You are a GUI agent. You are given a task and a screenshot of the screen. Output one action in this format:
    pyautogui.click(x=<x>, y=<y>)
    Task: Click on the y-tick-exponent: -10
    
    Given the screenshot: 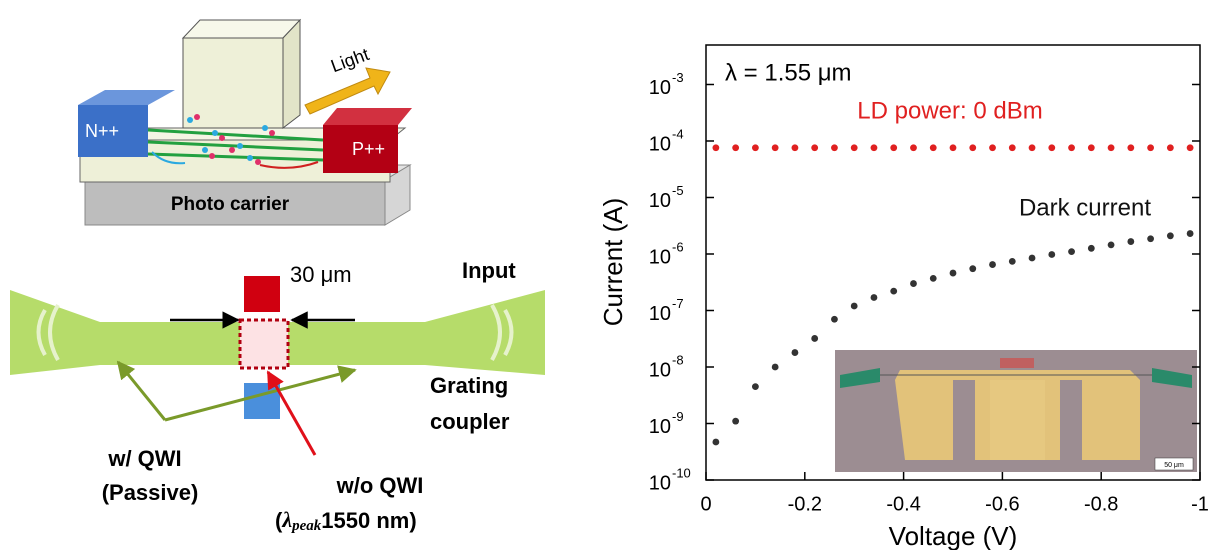 What is the action you would take?
    pyautogui.click(x=681, y=472)
    